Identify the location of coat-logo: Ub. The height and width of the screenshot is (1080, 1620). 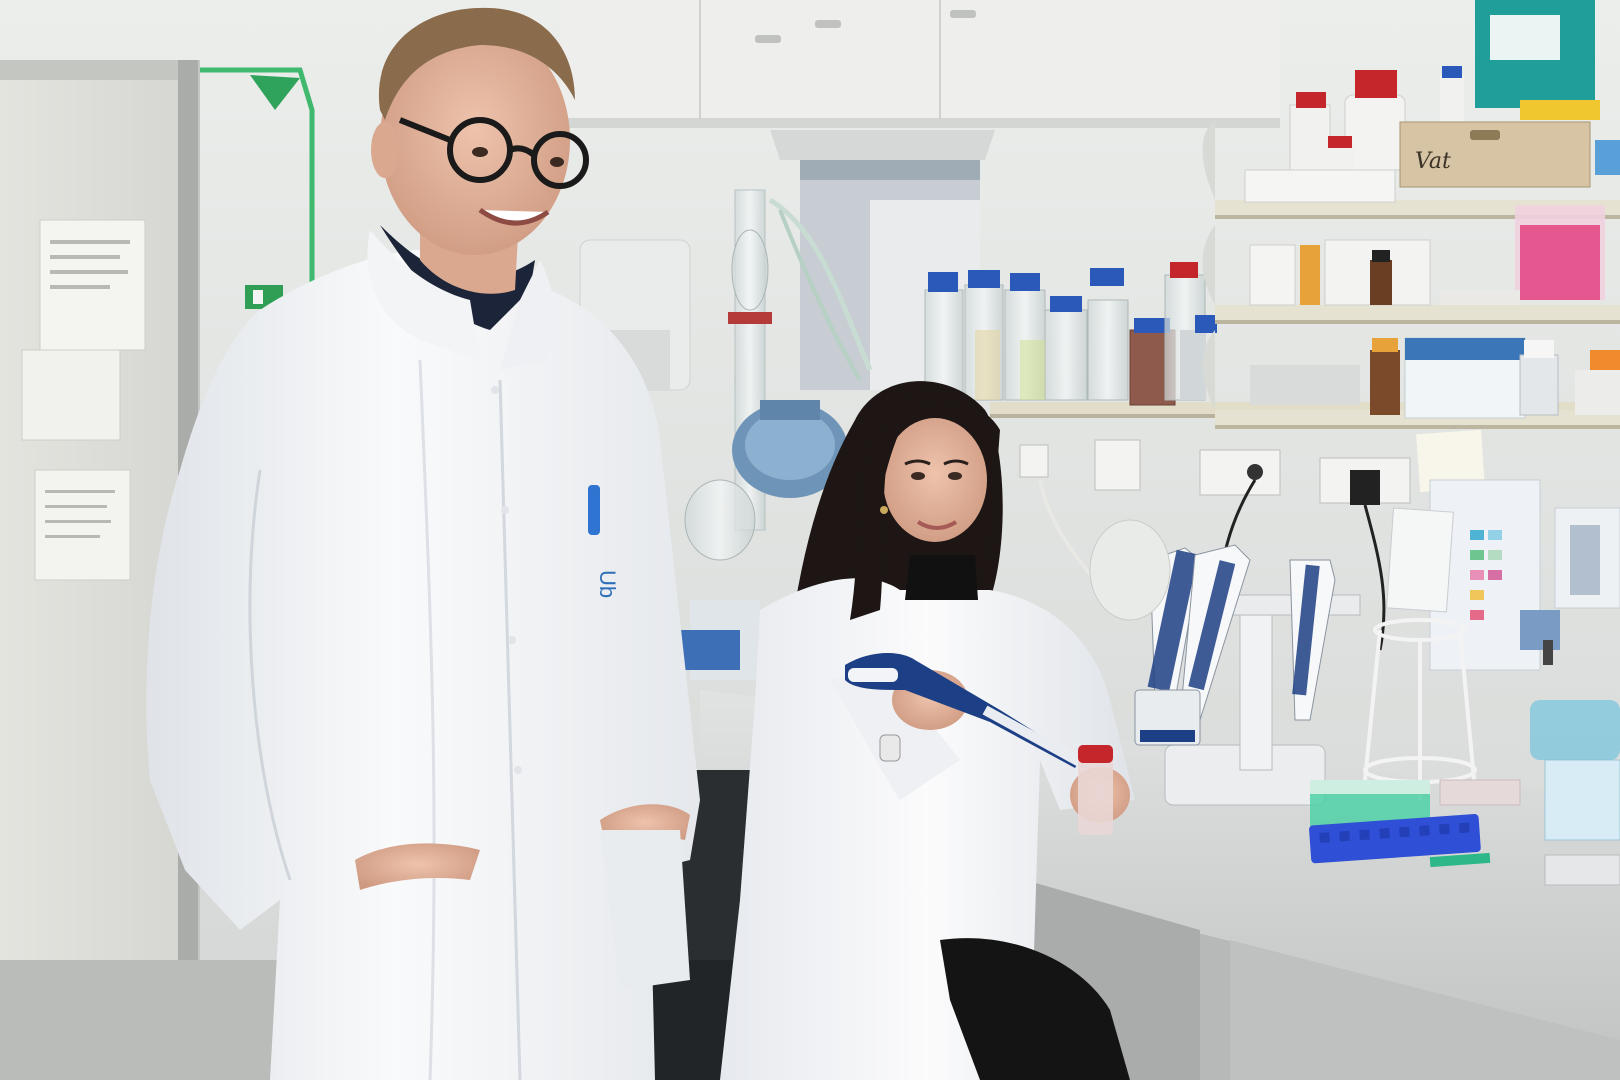
(607, 584).